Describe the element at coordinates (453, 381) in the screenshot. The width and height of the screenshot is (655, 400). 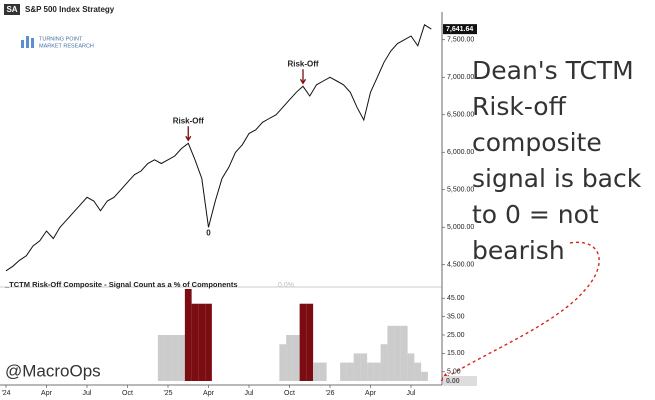
I see `last-value-label: 0.00` at that location.